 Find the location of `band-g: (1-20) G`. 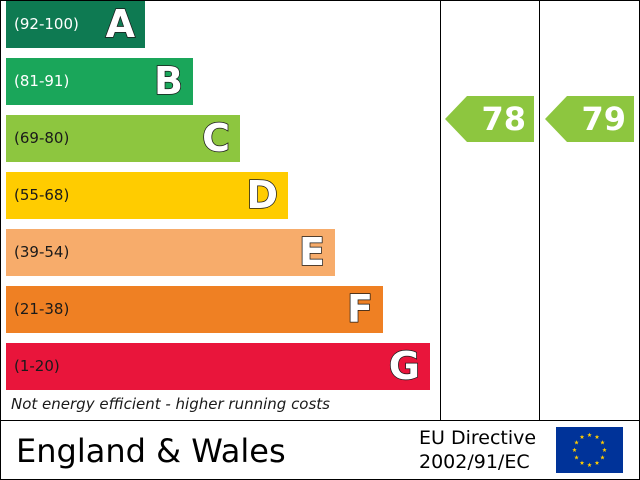

band-g: (1-20) G is located at coordinates (218, 366).